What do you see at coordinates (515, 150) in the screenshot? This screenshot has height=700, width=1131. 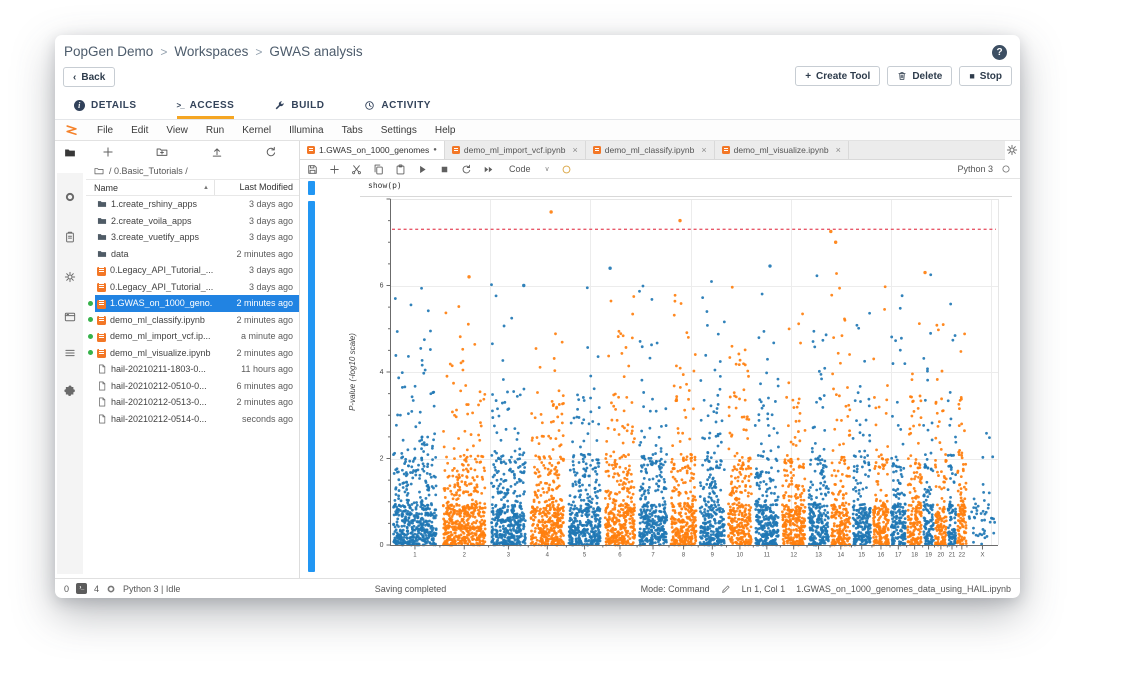 I see `doc-tab: demo_ml_import_vcf.ipynb ×` at bounding box center [515, 150].